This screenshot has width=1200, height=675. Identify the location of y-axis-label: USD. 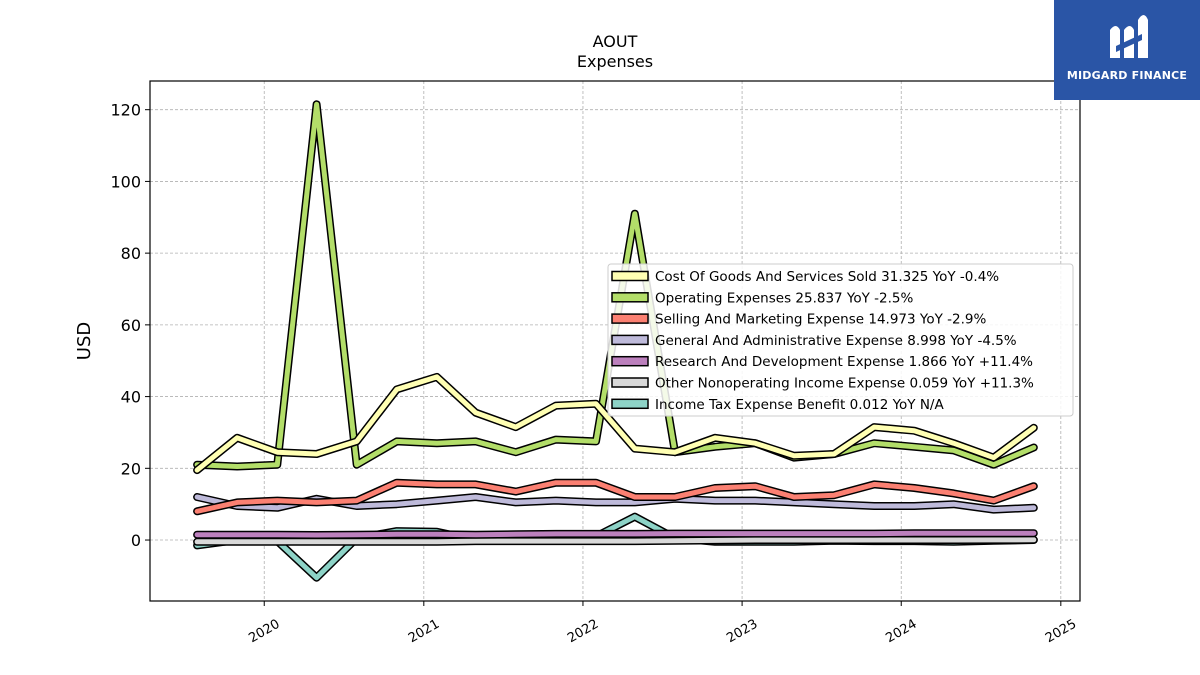
(84, 341).